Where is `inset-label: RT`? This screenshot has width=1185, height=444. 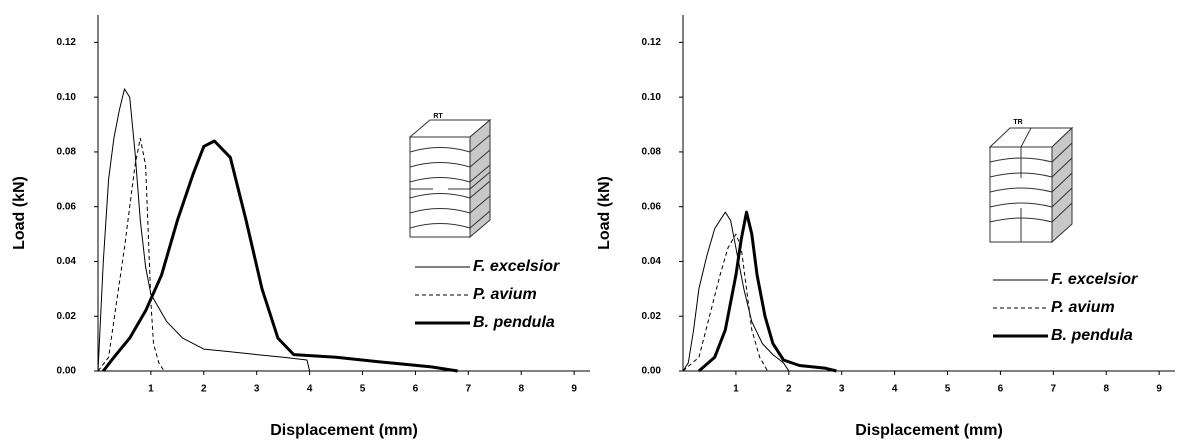
inset-label: RT is located at coordinates (438, 116).